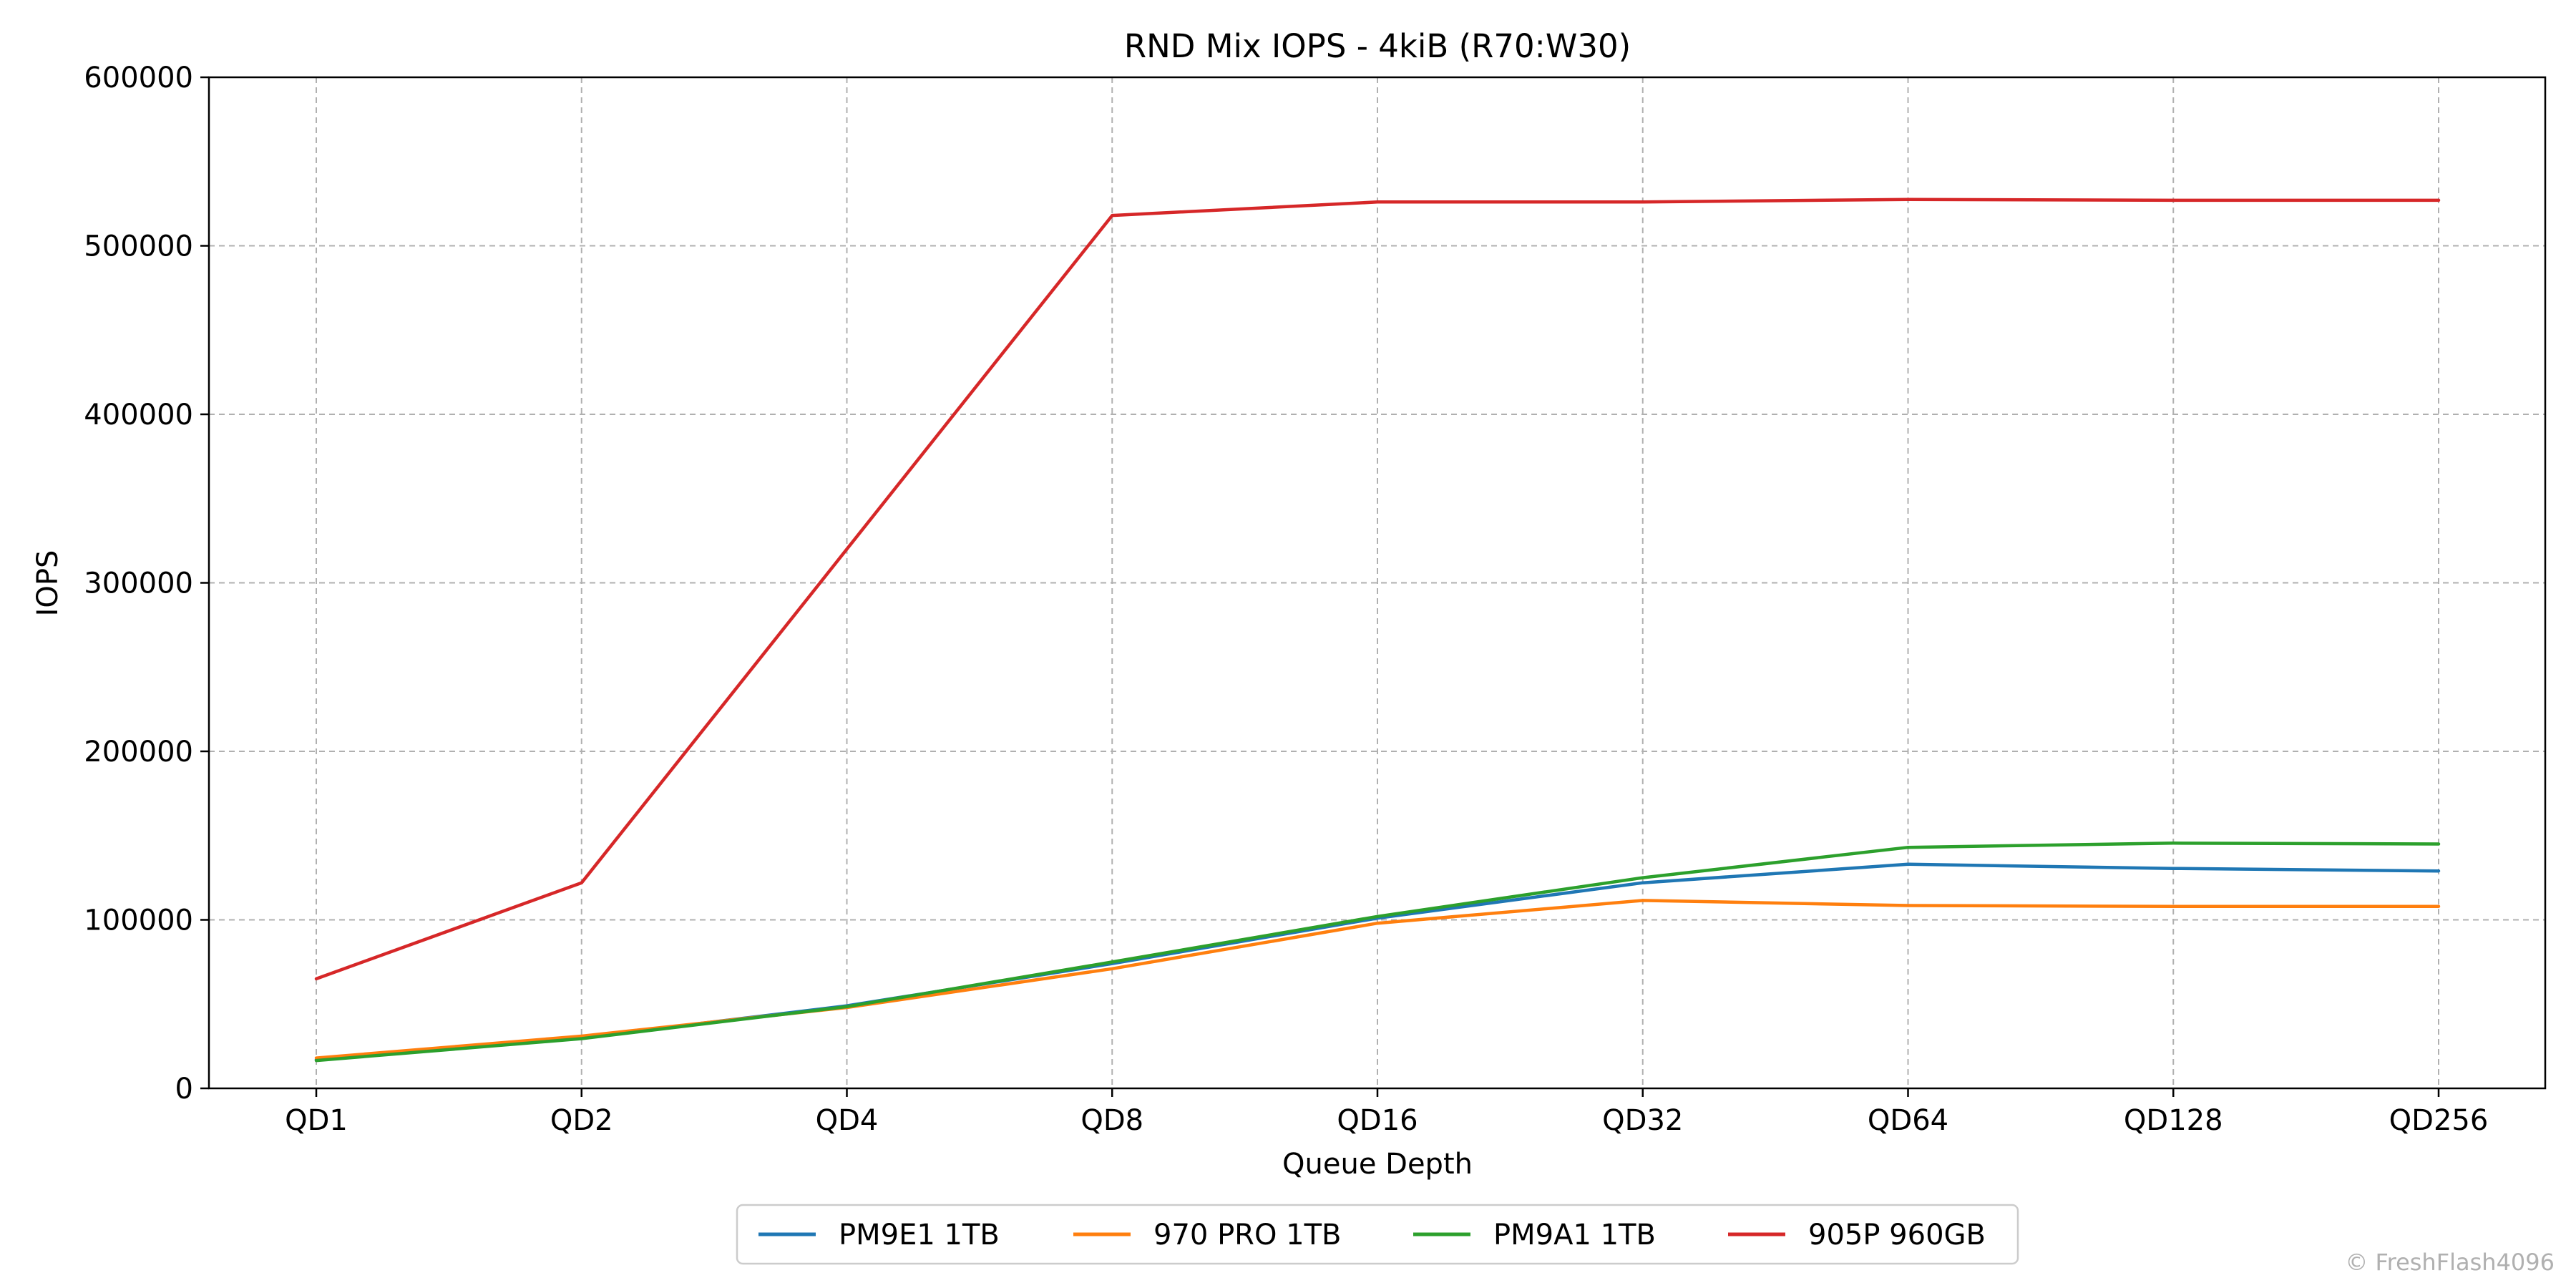  What do you see at coordinates (2439, 1120) in the screenshot?
I see `x-tick-label: QD256` at bounding box center [2439, 1120].